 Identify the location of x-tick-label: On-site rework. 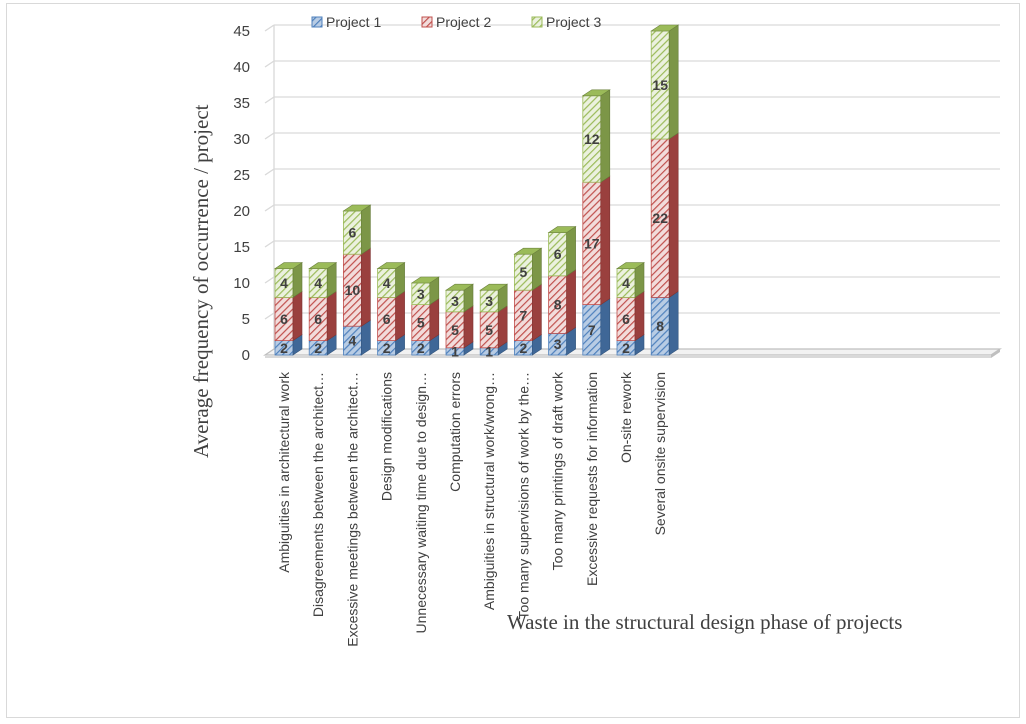
(626, 417).